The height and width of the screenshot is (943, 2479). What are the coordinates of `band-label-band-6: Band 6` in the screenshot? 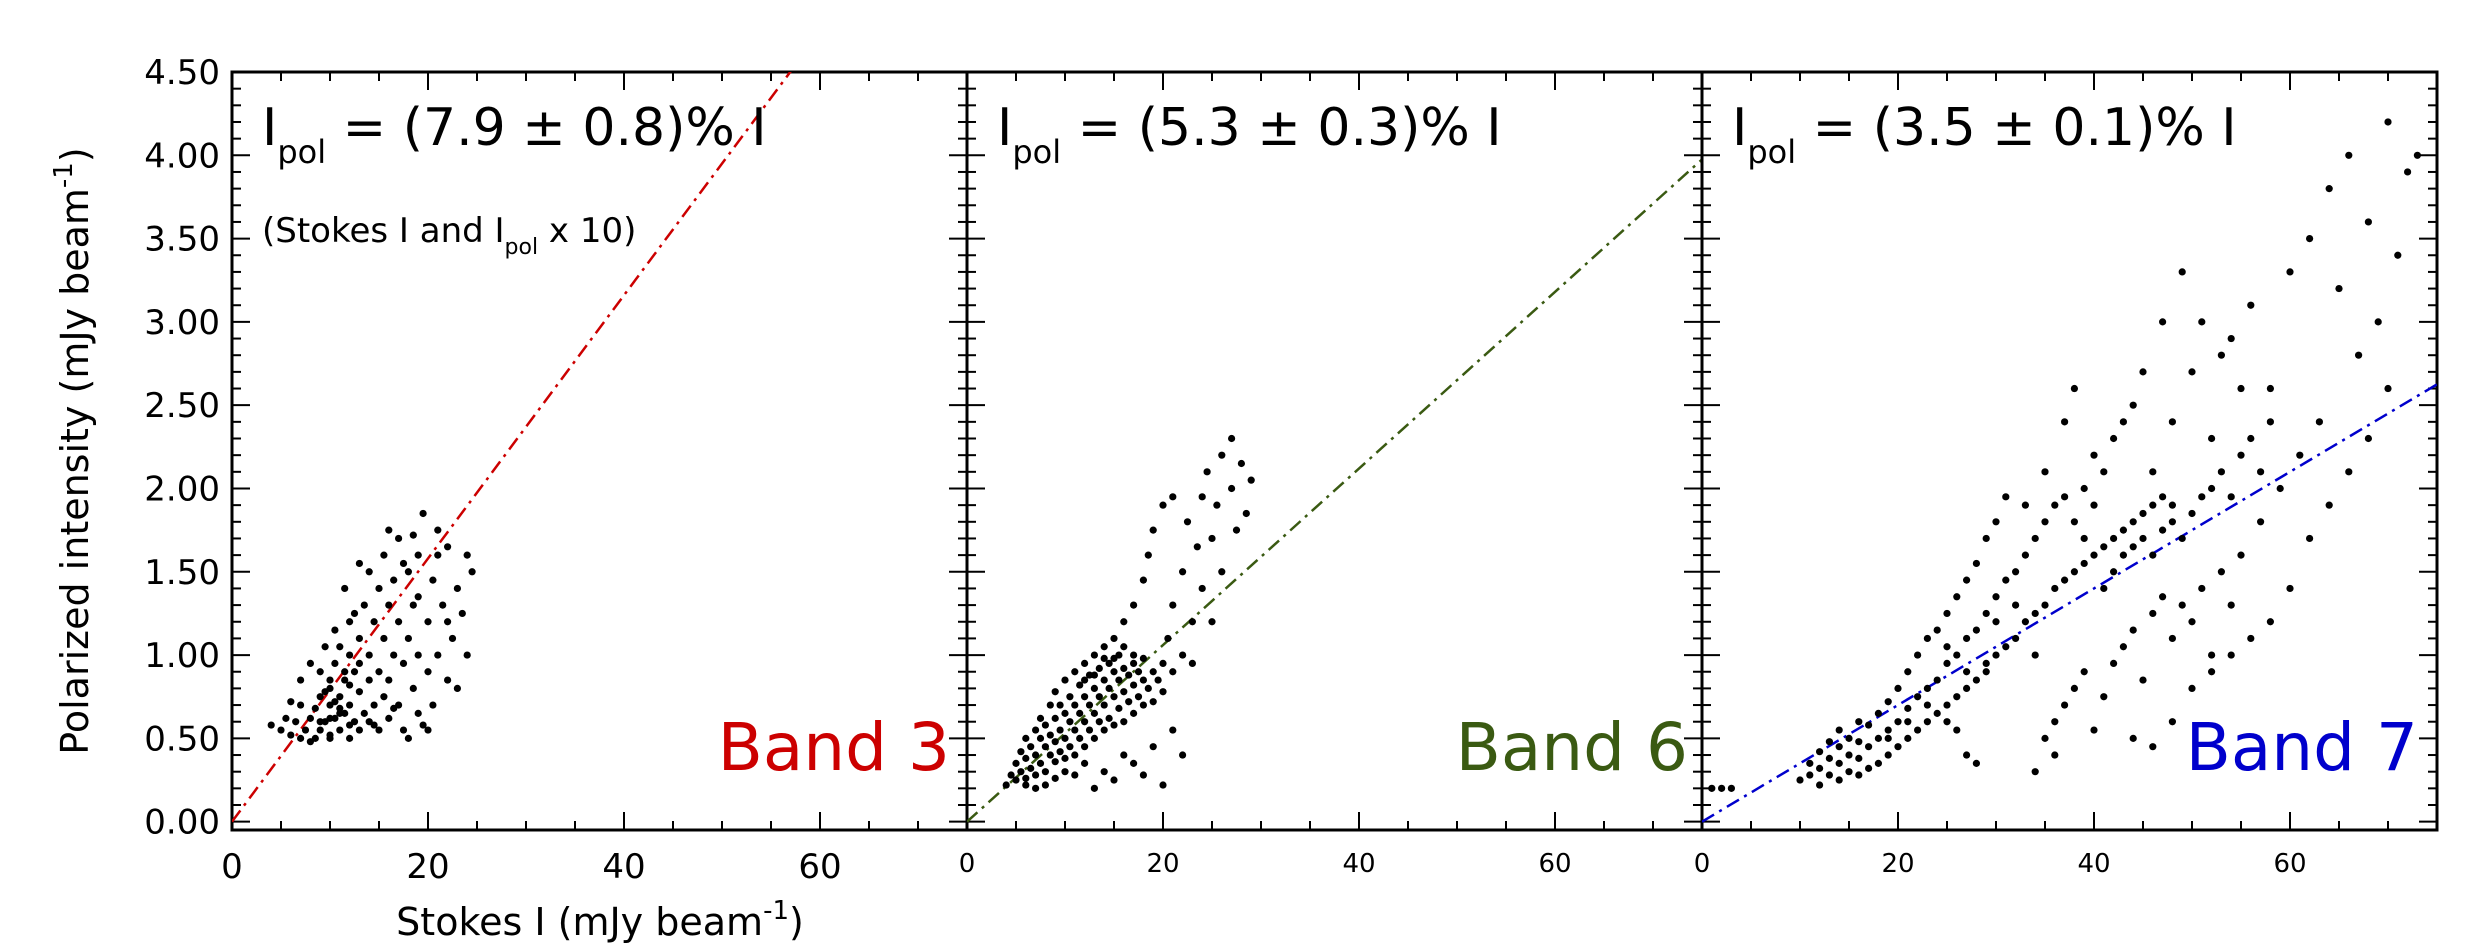 It's located at (1572, 747).